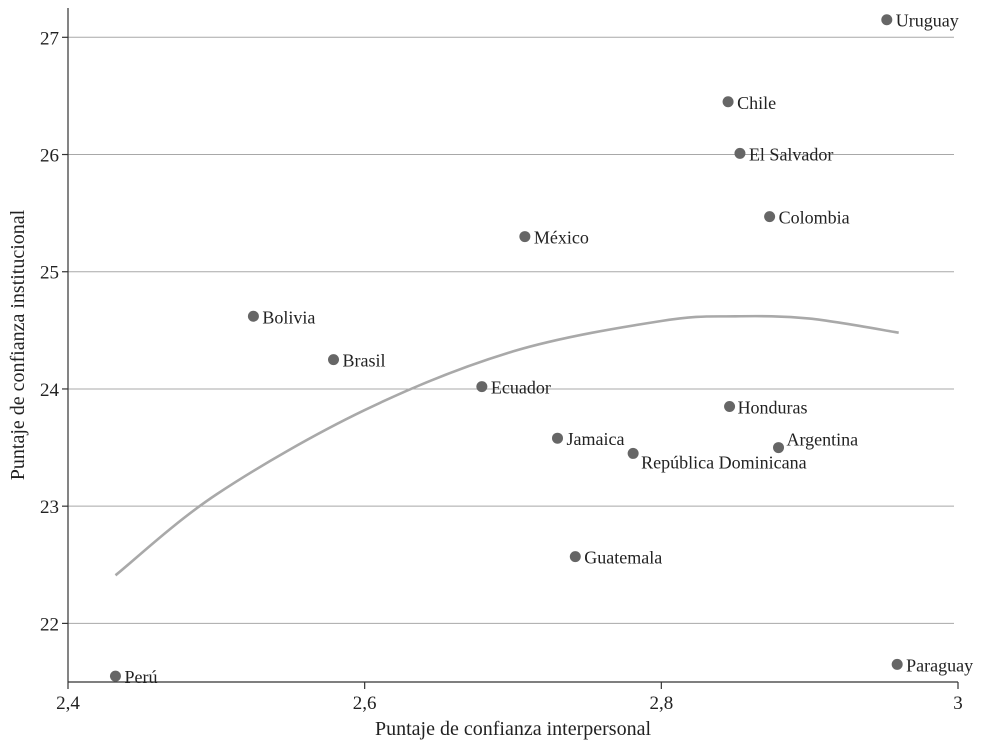 The image size is (981, 741). Describe the element at coordinates (288, 317) in the screenshot. I see `point-label: Bolivia` at that location.